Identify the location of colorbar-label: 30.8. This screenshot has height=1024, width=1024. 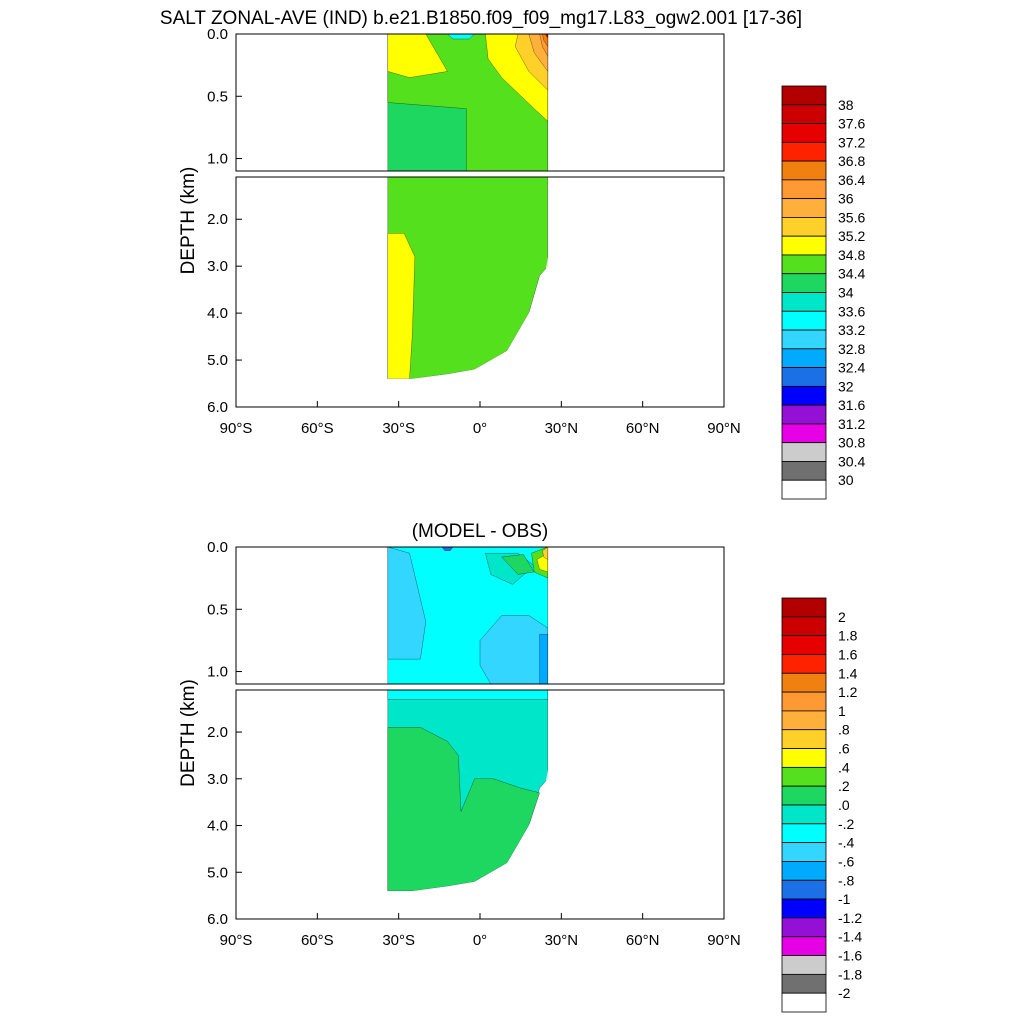
(851, 443).